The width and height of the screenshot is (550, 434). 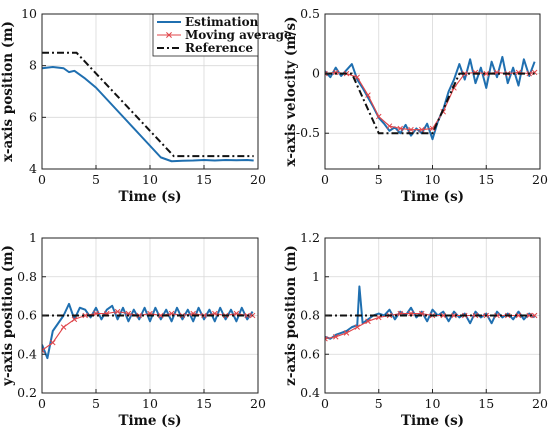 I want to click on y-tick-label: 0.2, so click(x=27, y=392).